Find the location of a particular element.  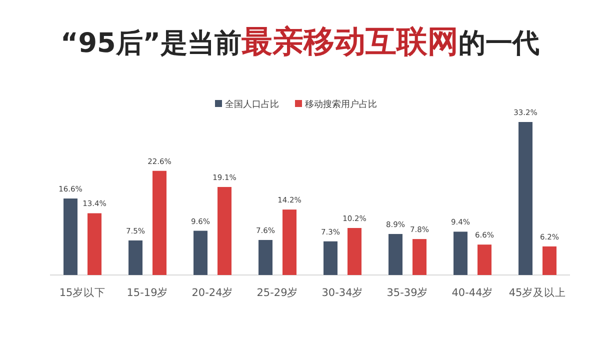

x-tick-label: 30-34岁 is located at coordinates (343, 293).